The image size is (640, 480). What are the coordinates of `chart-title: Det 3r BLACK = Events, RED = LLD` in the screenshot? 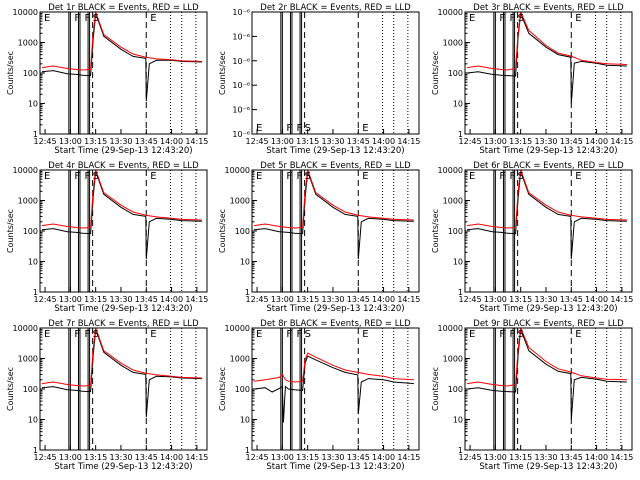 It's located at (548, 8).